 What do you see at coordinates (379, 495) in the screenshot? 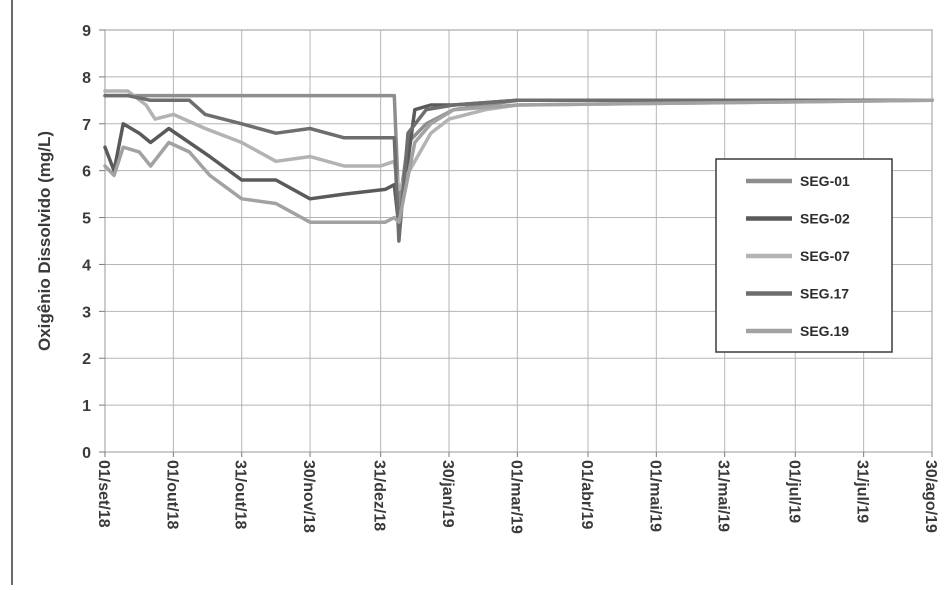
I see `x-tick-label: 31/dez/18` at bounding box center [379, 495].